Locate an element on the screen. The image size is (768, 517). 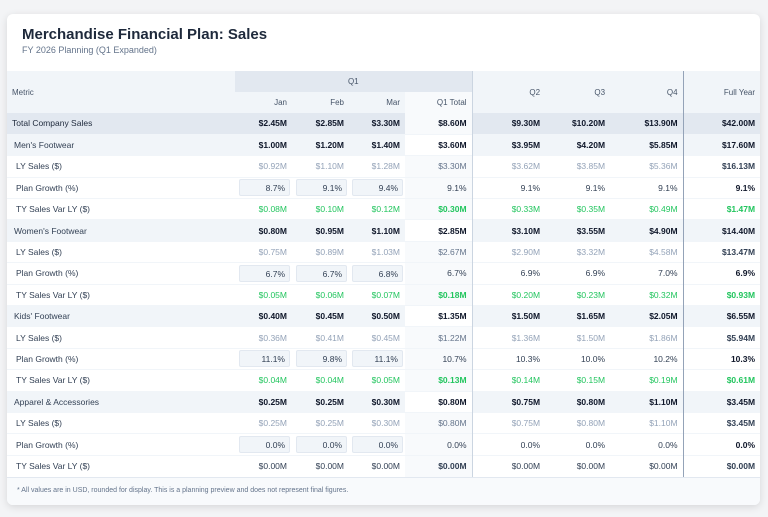
cell-q4: 9.1% is located at coordinates (647, 187).